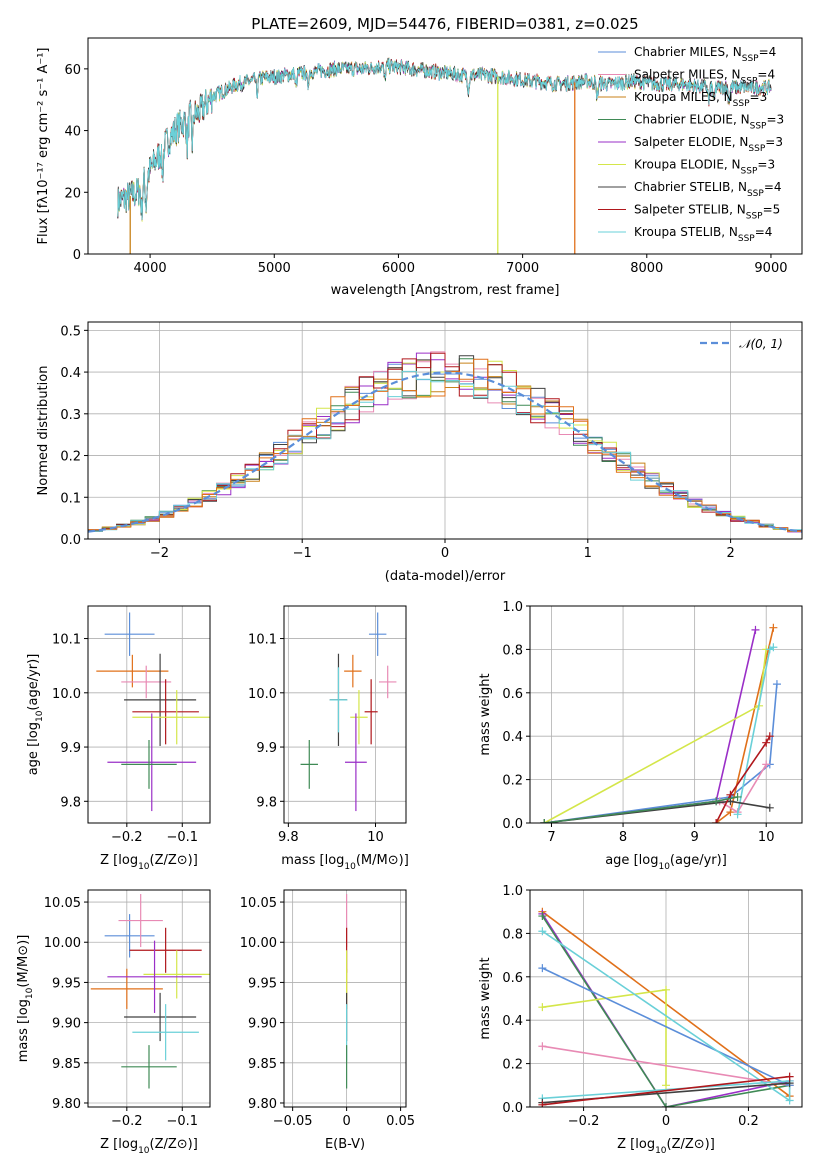  Describe the element at coordinates (551, 837) in the screenshot. I see `x-tick-label: 7` at that location.